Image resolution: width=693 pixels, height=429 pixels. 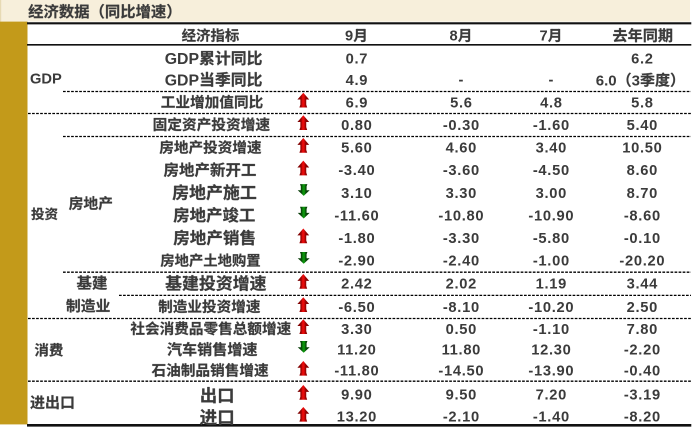 What do you see at coordinates (643, 285) in the screenshot?
I see `svg-text: 3.44` at bounding box center [643, 285].